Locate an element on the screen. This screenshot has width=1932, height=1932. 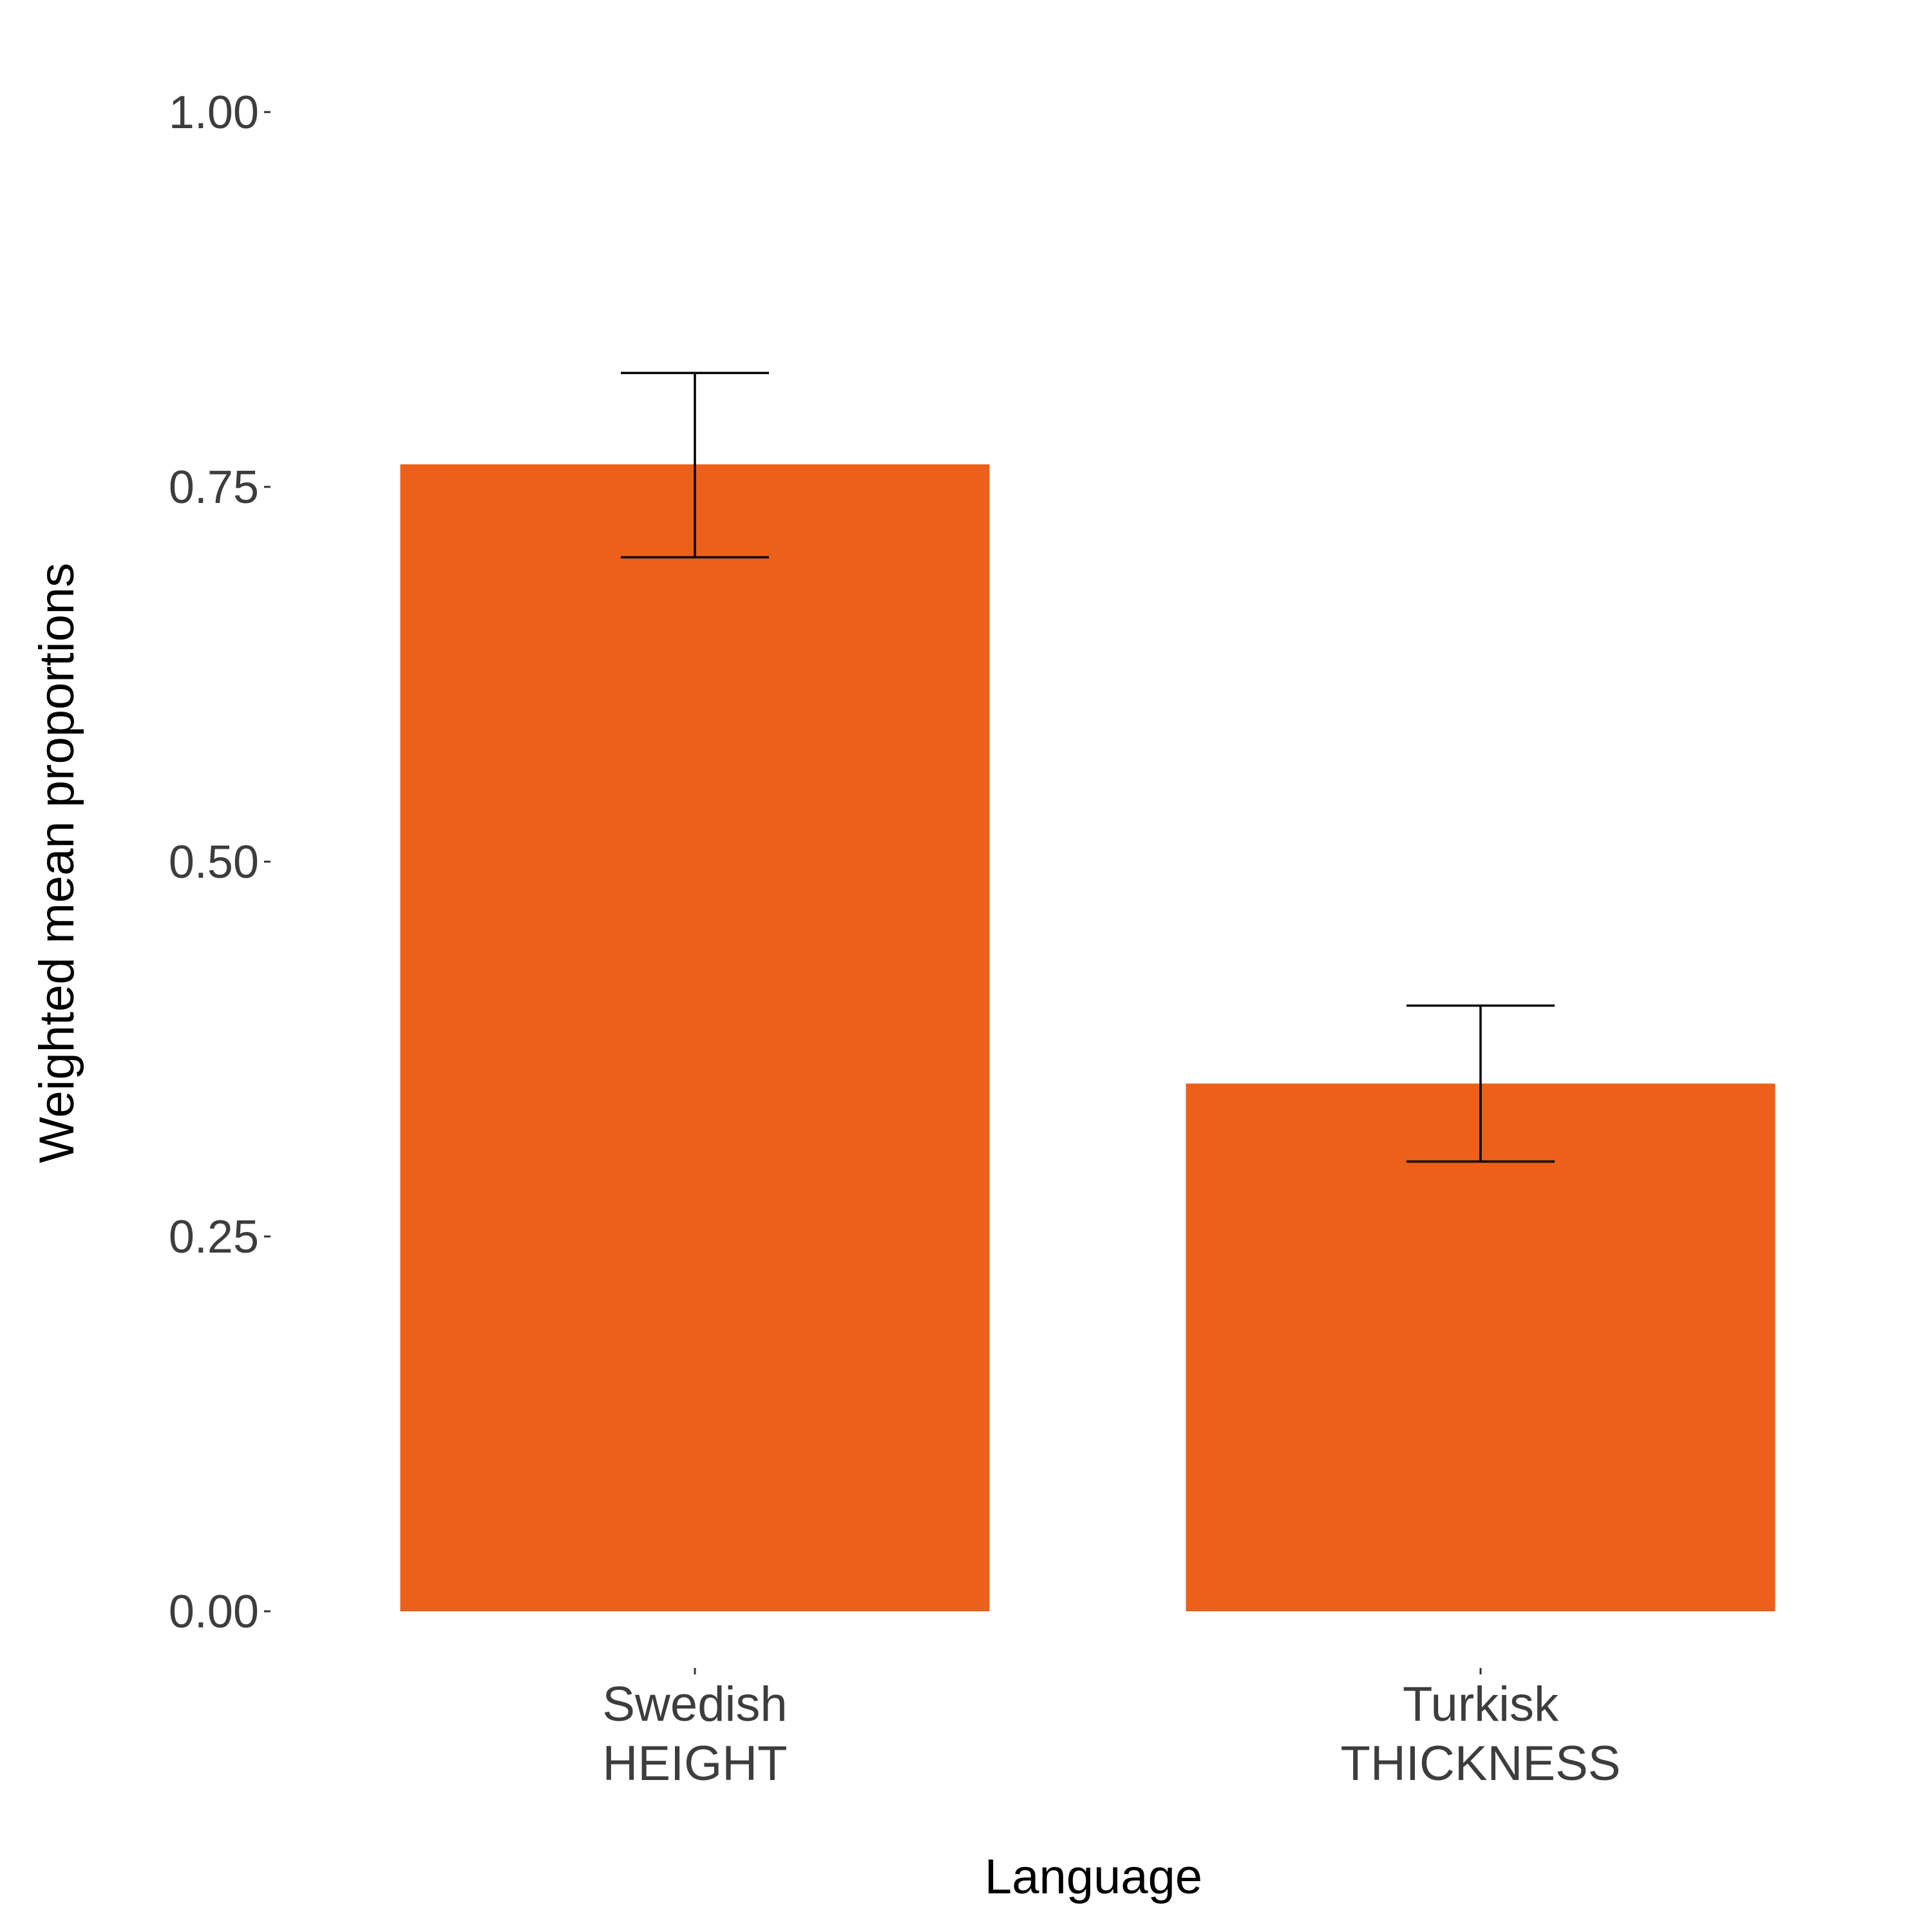
x-tick-label: Swedish is located at coordinates (694, 1704).